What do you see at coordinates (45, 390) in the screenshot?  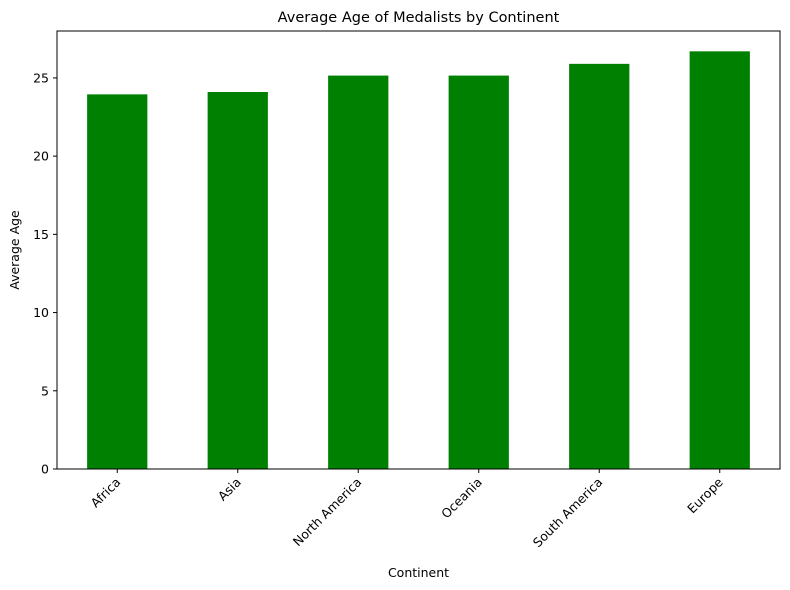 I see `y-tick-label: 5` at bounding box center [45, 390].